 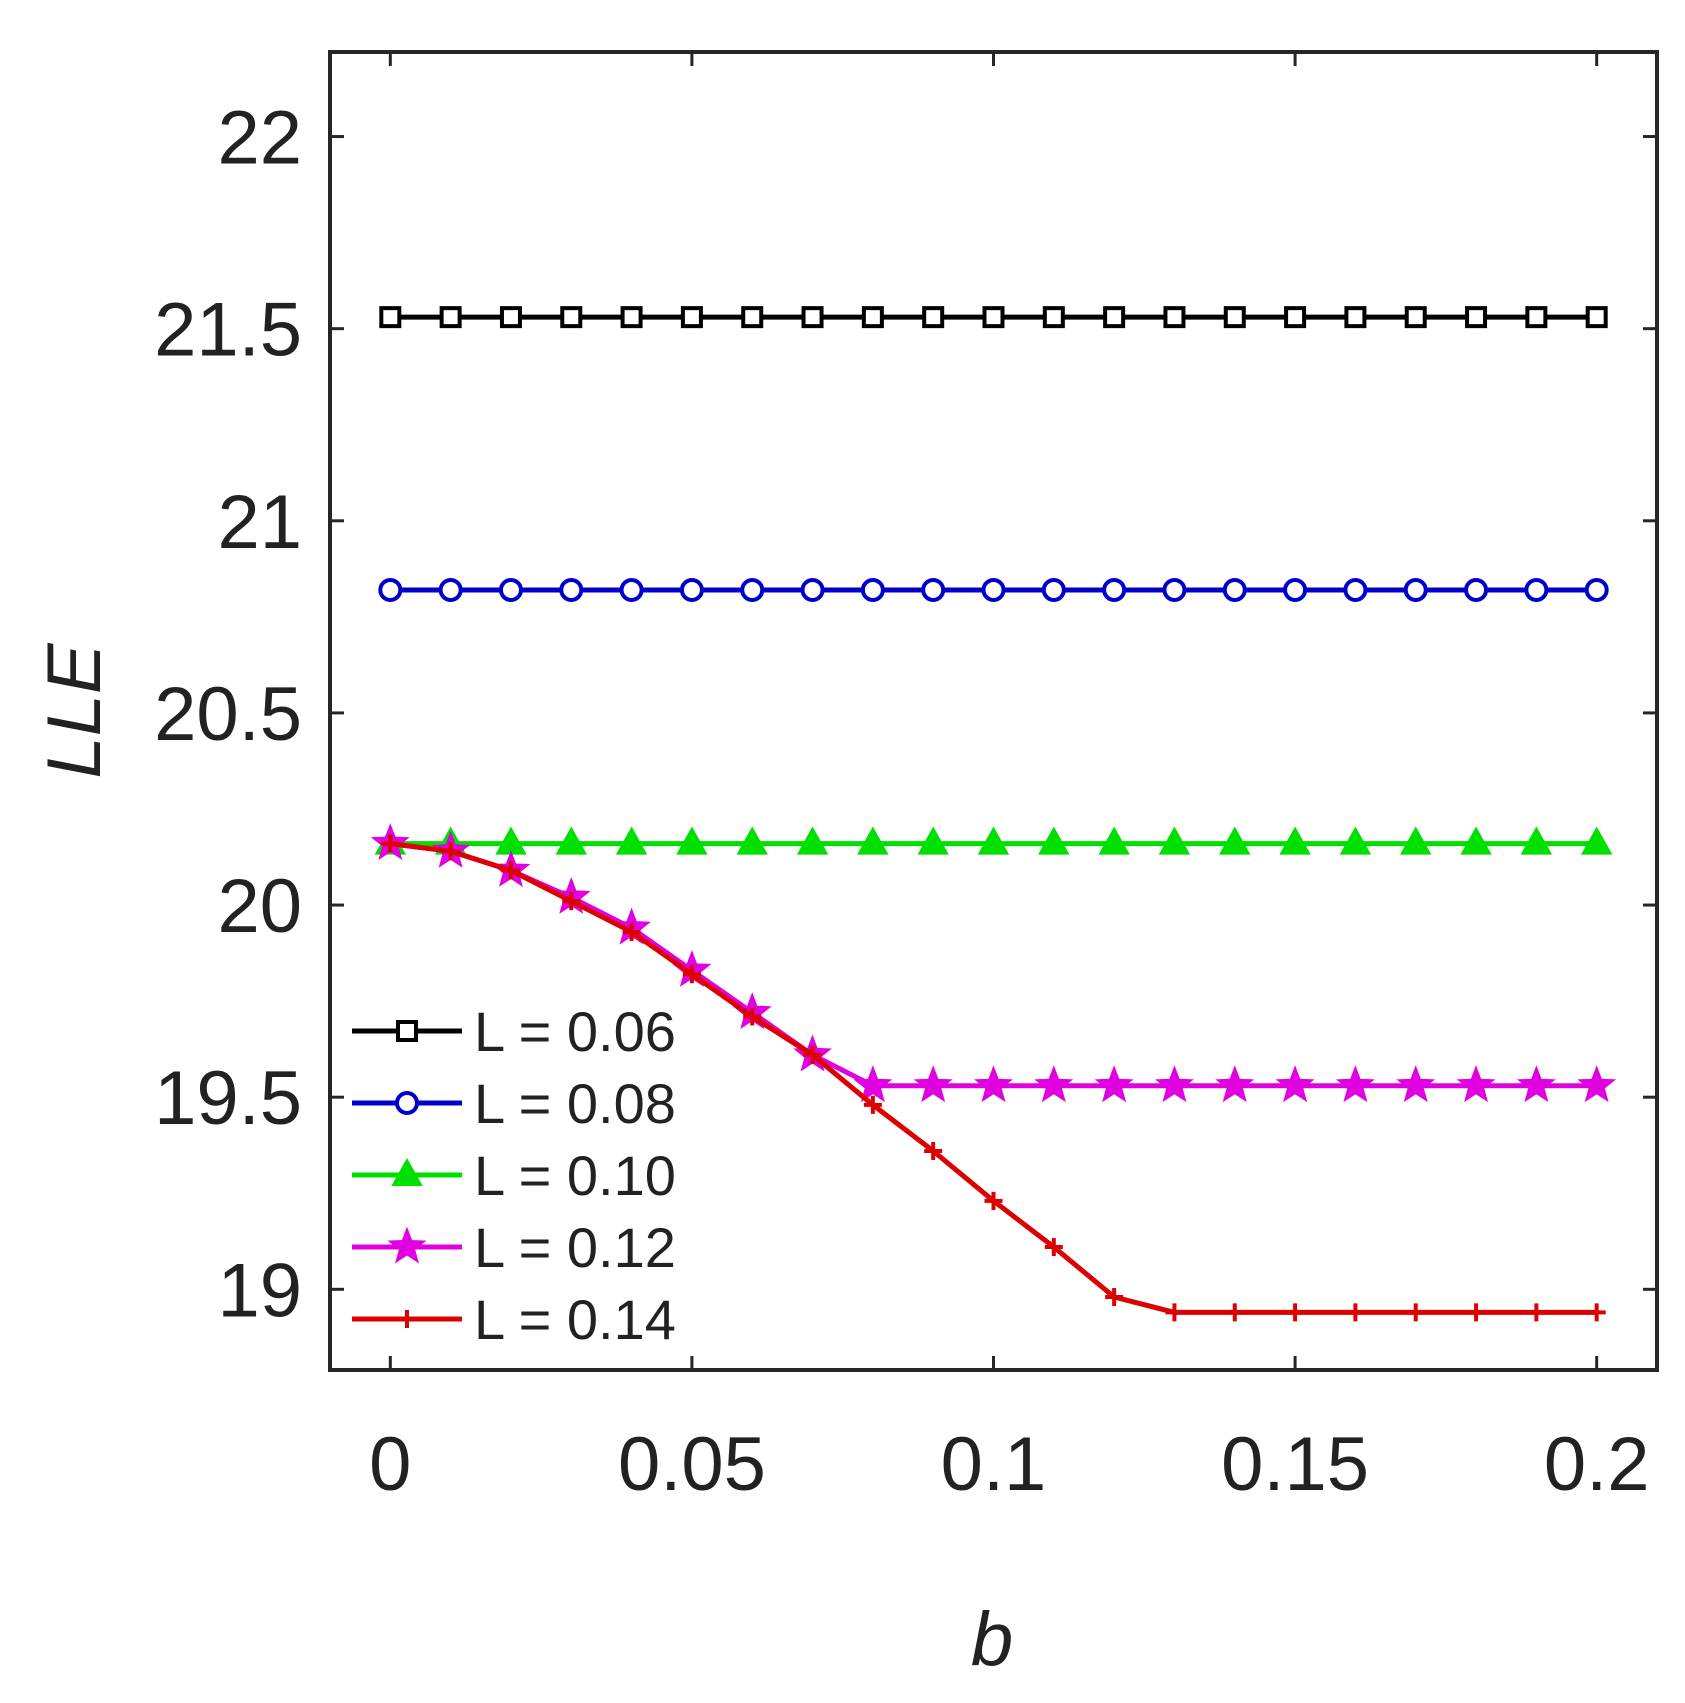 What do you see at coordinates (74, 710) in the screenshot?
I see `y-axis-label: LLE` at bounding box center [74, 710].